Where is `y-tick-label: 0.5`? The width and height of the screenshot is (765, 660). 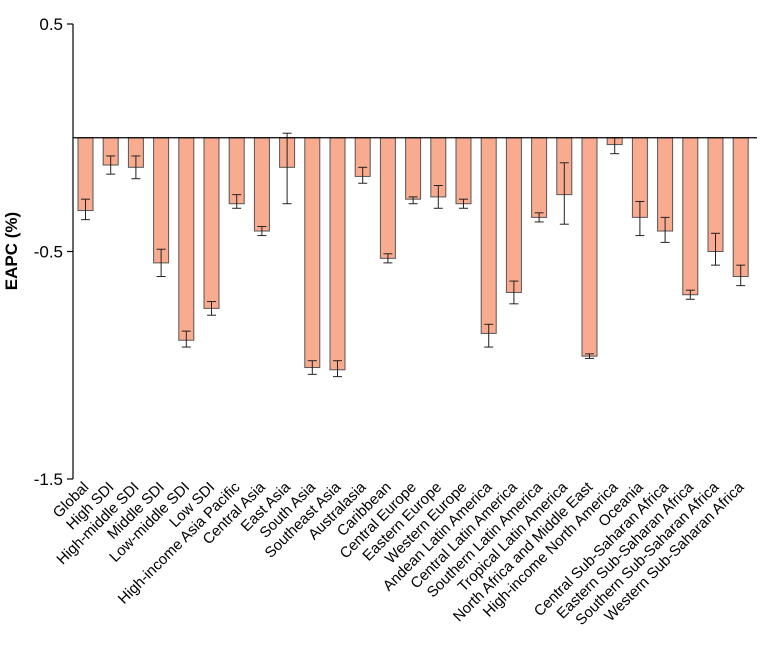 y-tick-label: 0.5 is located at coordinates (51, 24).